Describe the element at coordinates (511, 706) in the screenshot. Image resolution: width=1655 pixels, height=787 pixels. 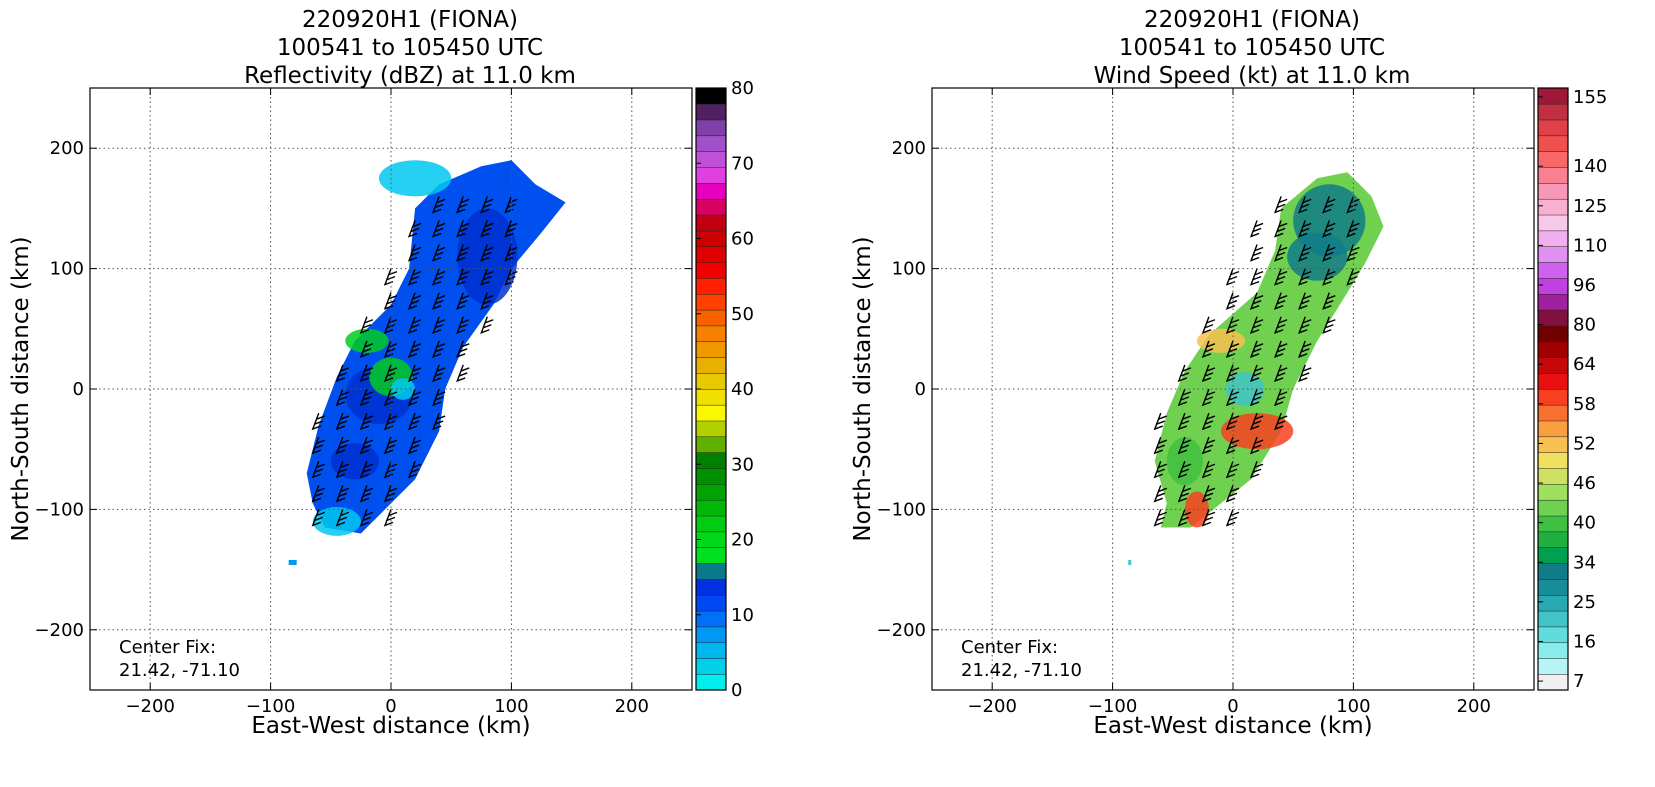
I see `x-tick-label: 100` at that location.